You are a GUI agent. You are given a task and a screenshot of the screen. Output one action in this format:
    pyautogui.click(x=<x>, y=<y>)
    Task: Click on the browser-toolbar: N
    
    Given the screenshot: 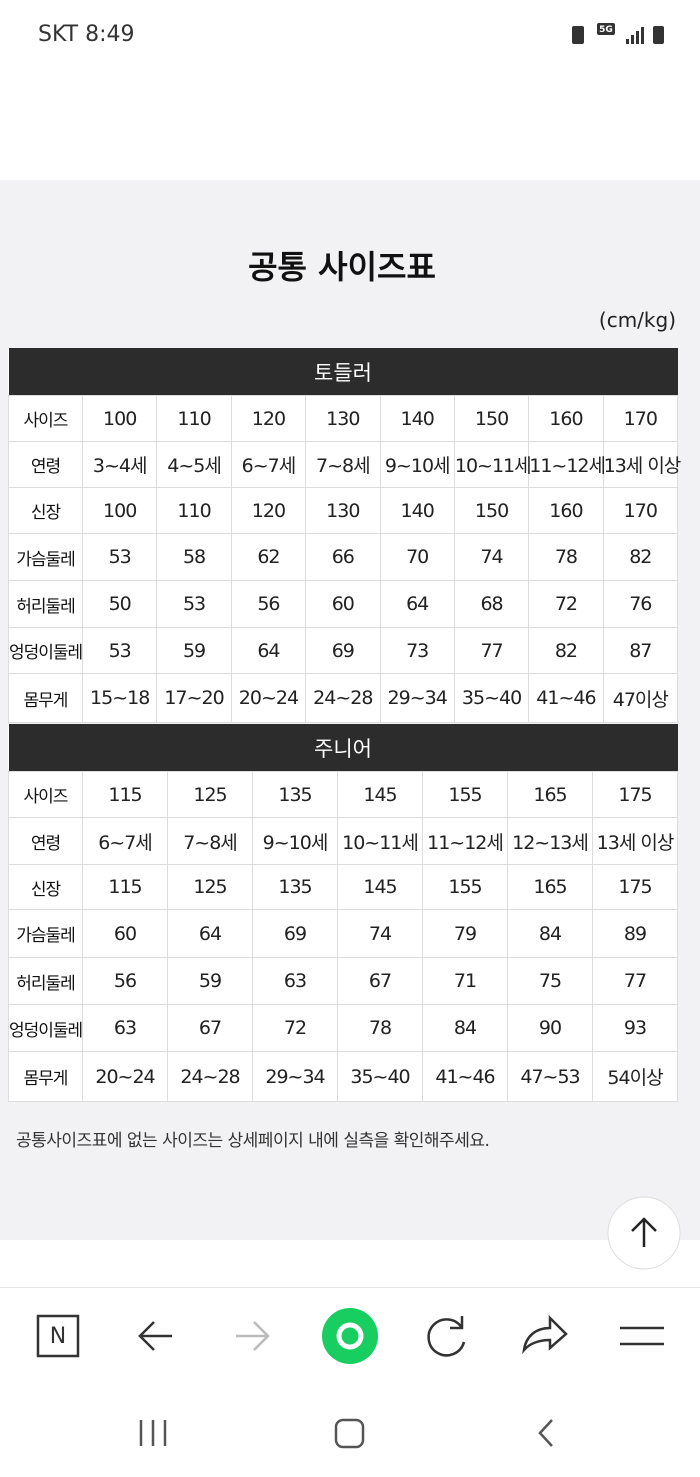 What is the action you would take?
    pyautogui.click(x=350, y=1337)
    